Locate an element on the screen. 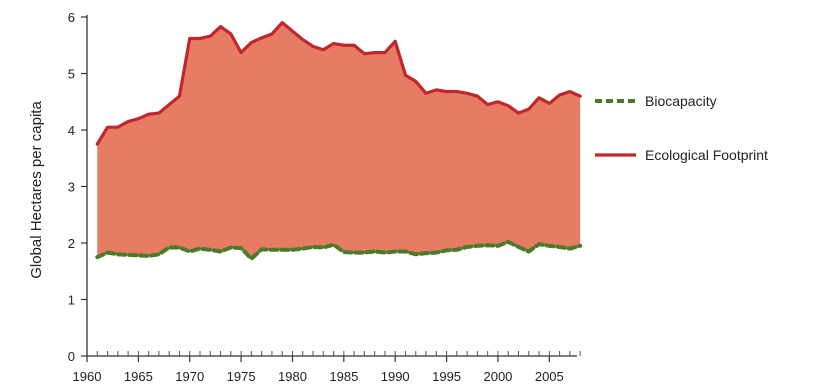 The image size is (820, 387). x-tick-label: 1995 is located at coordinates (446, 376).